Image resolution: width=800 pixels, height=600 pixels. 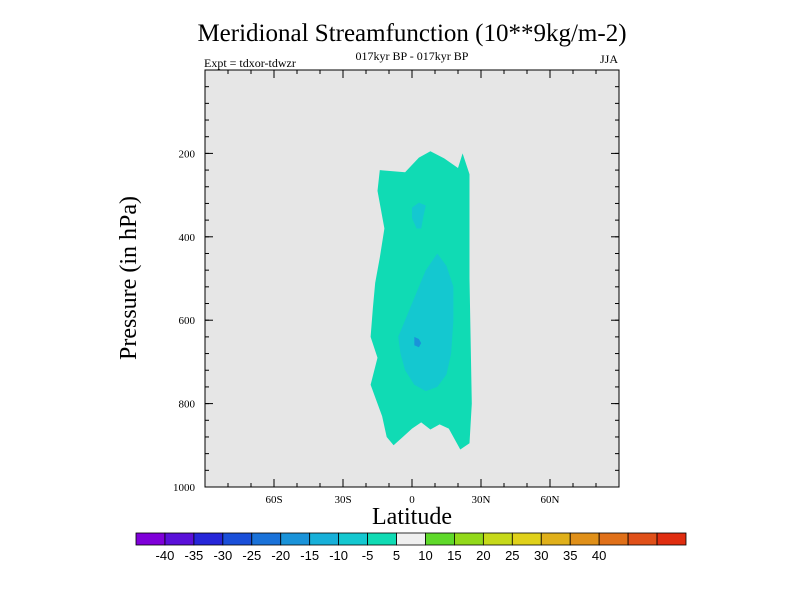 I want to click on colorbar-tick-label: 10, so click(x=425, y=555).